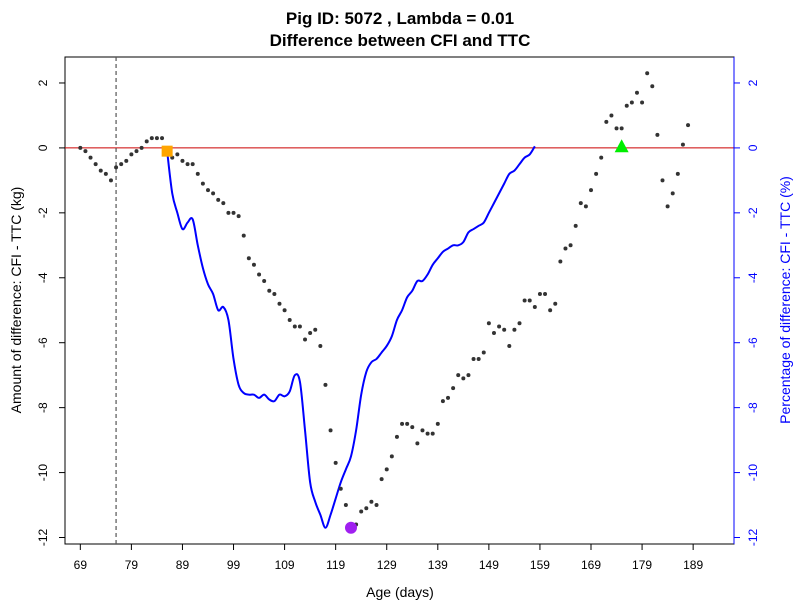 This screenshot has width=800, height=605. I want to click on x-axis-label: Age (days), so click(400, 592).